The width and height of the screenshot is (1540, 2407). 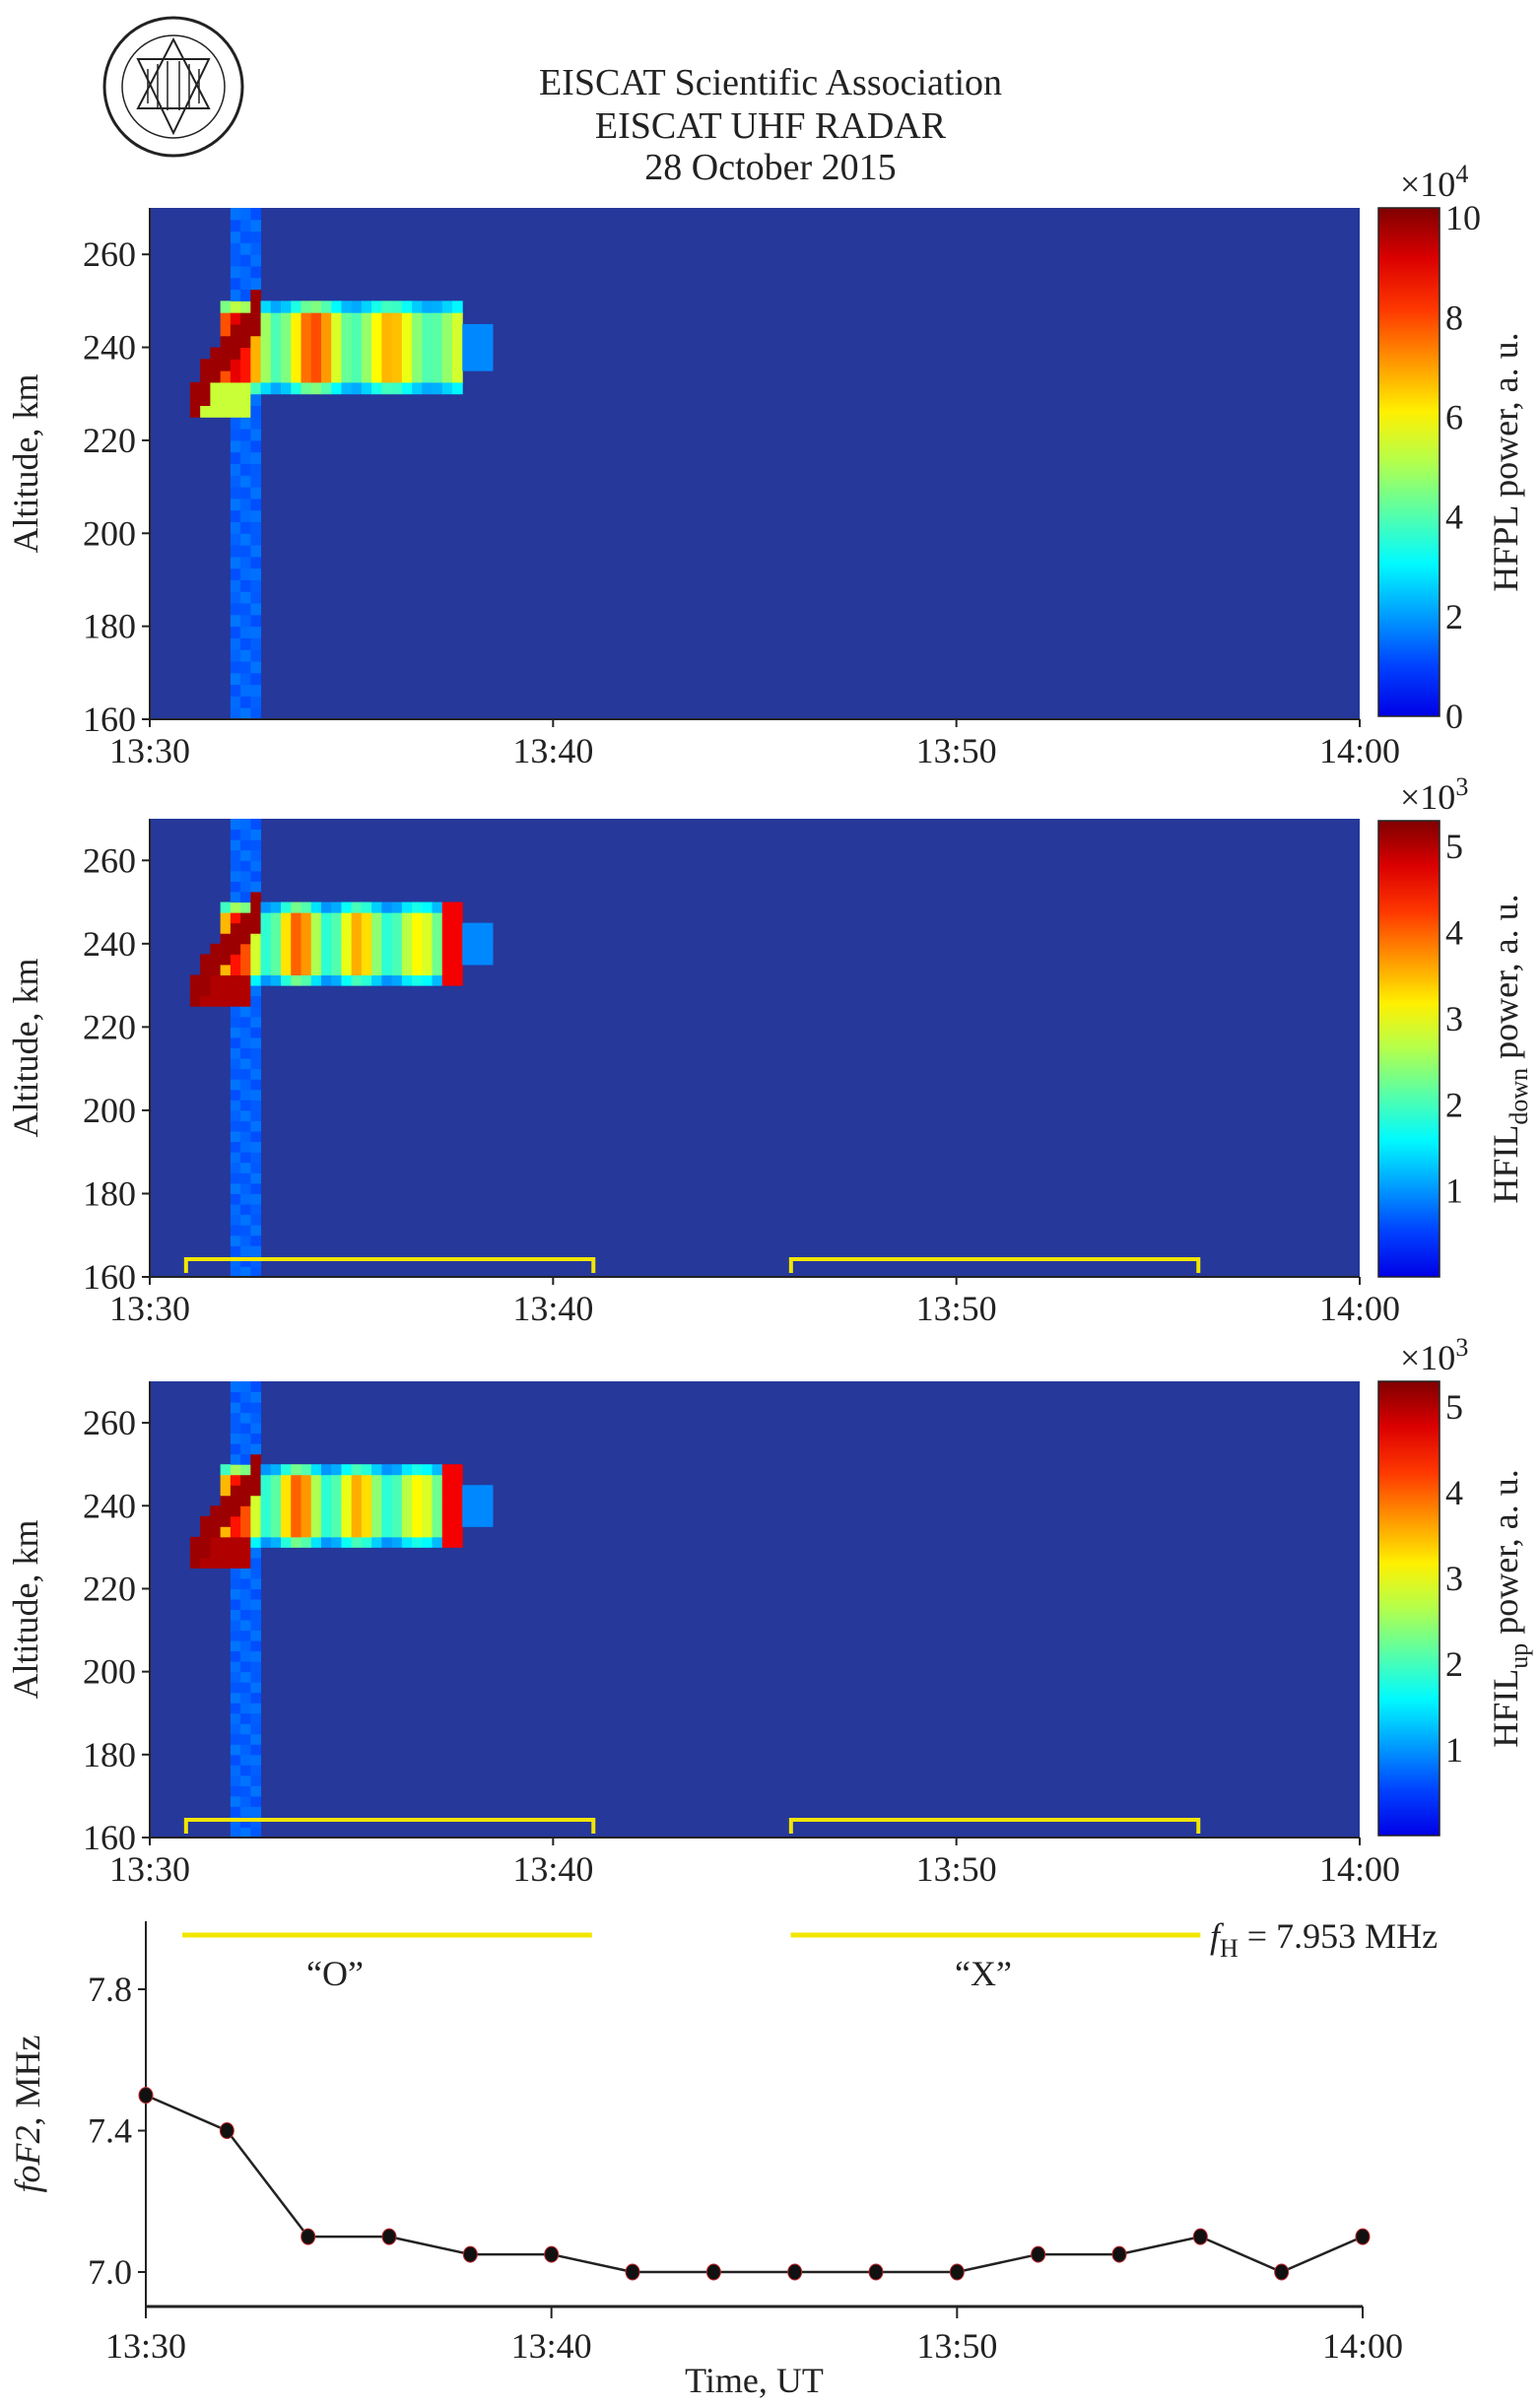 What do you see at coordinates (1454, 847) in the screenshot?
I see `colorbar-tick-label: 5` at bounding box center [1454, 847].